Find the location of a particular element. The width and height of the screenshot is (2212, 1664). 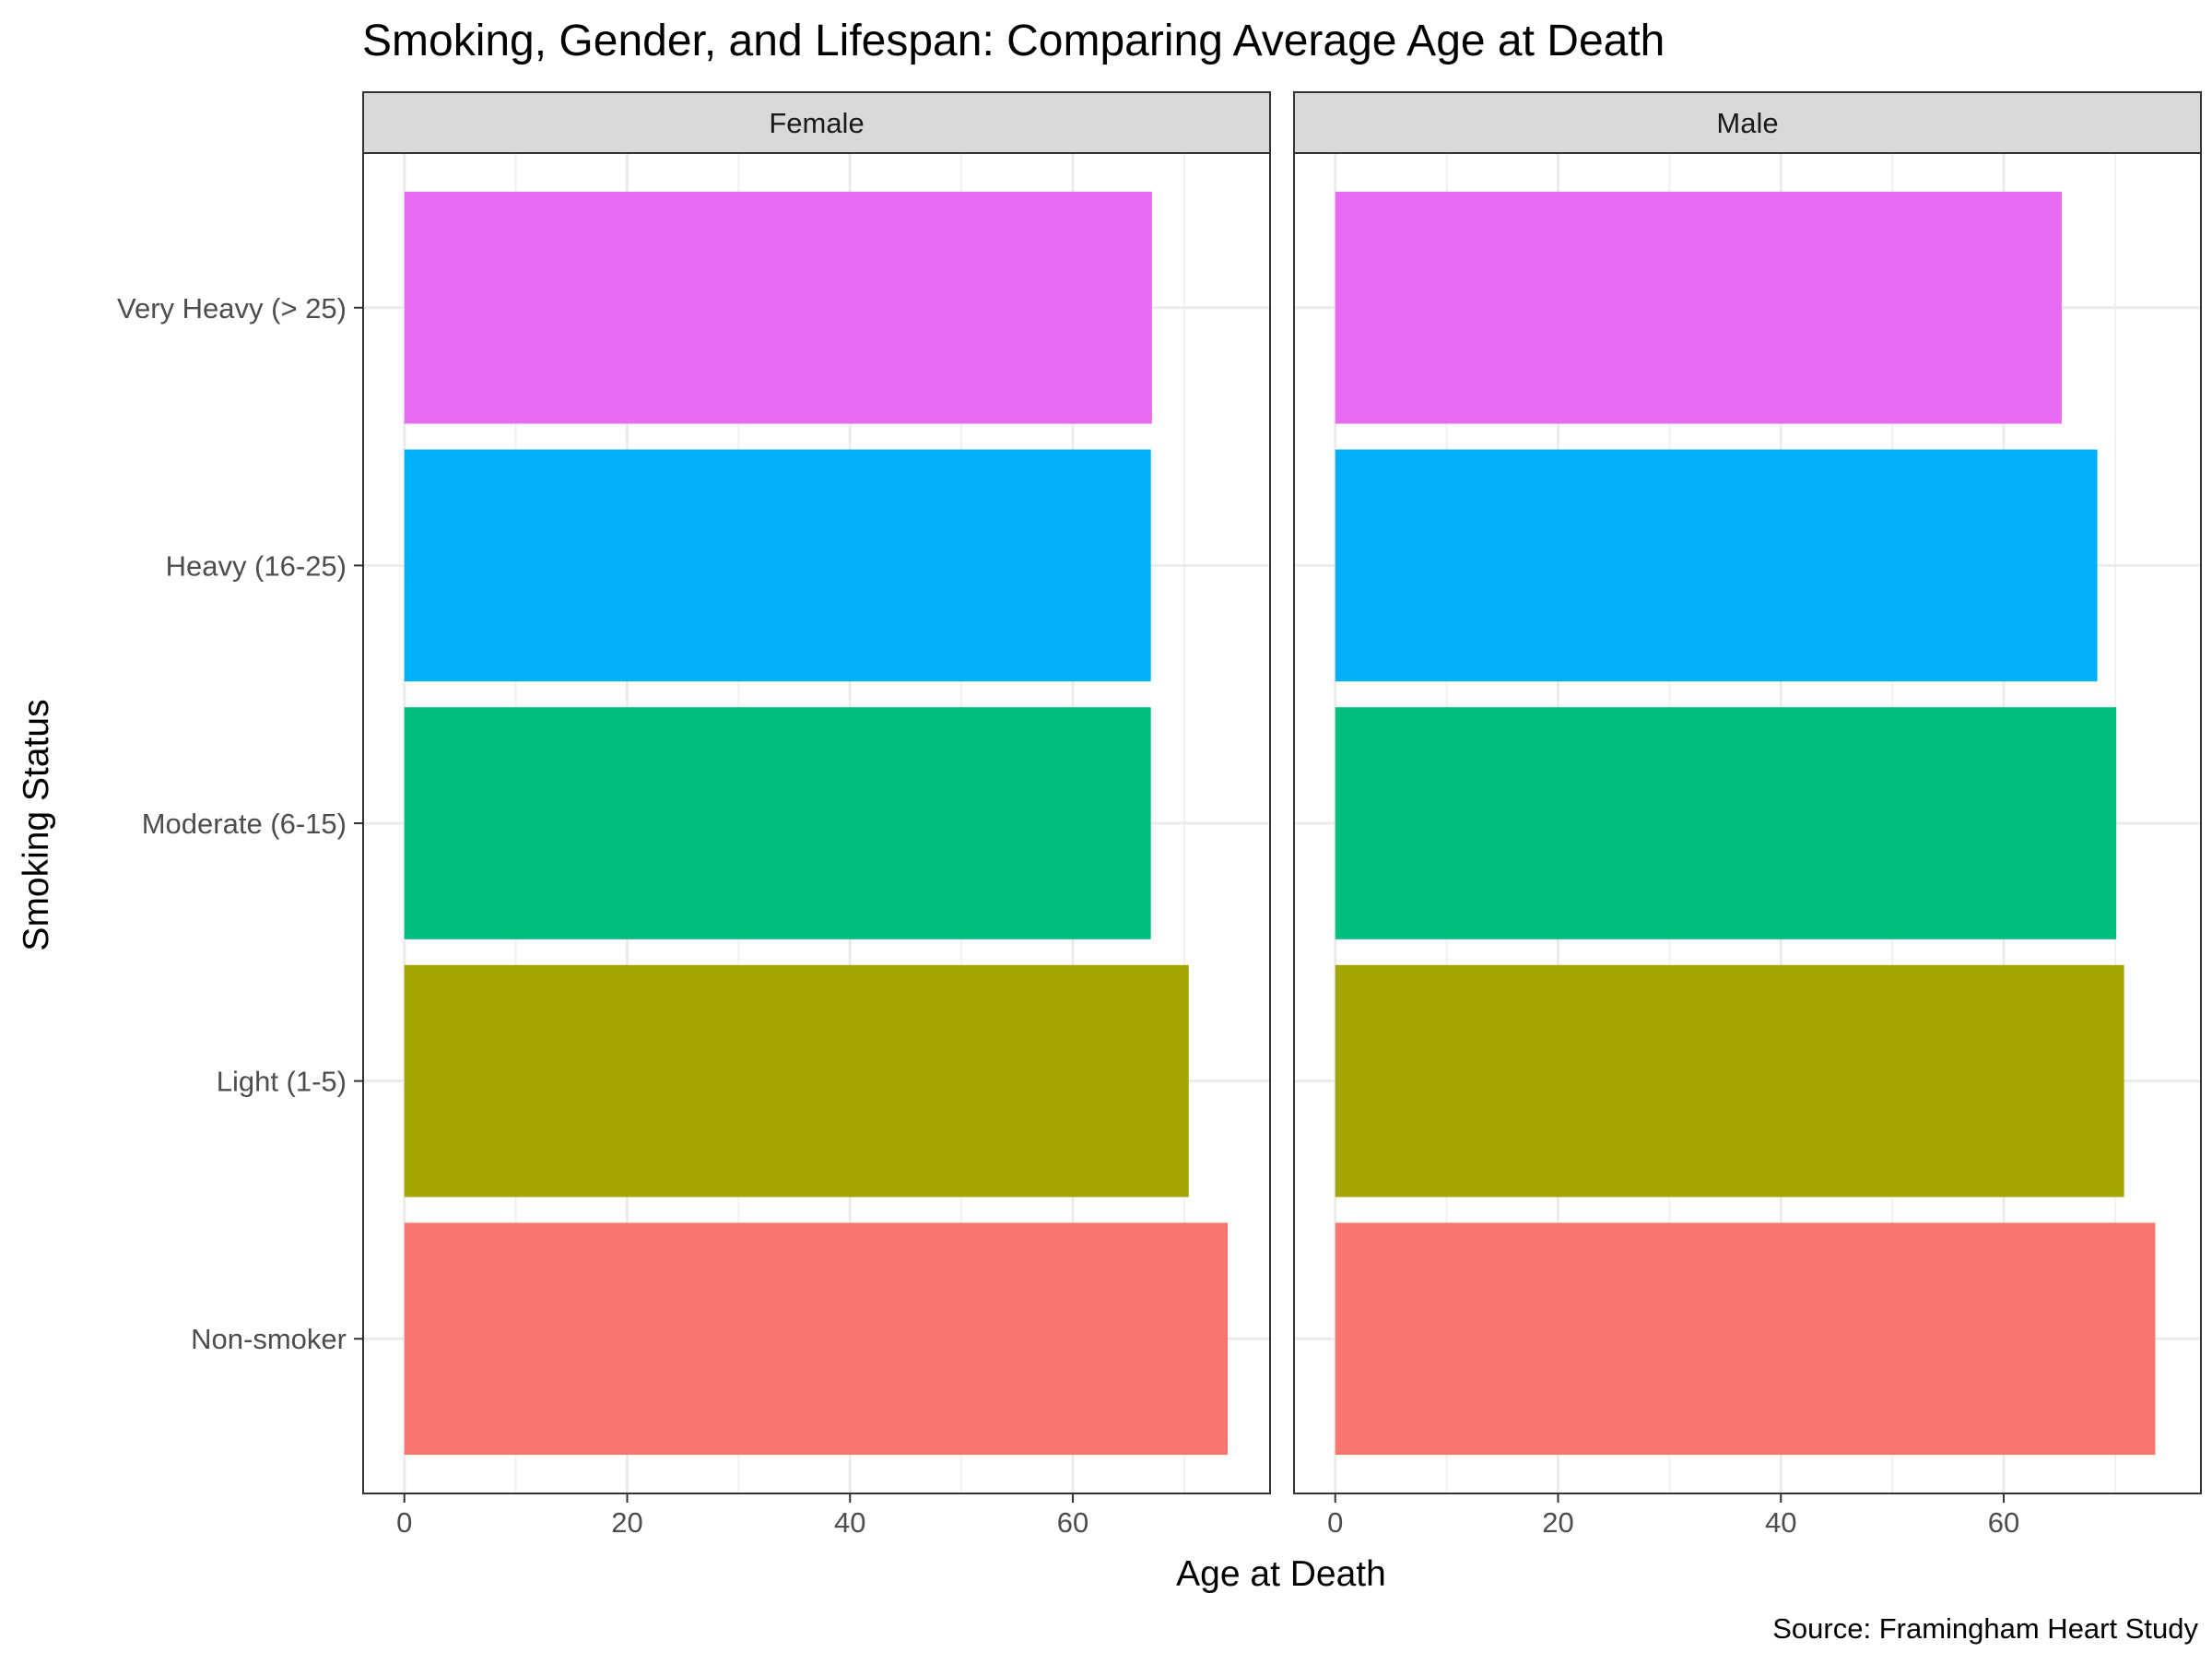

x-tick-label-female: 0 is located at coordinates (404, 1522).